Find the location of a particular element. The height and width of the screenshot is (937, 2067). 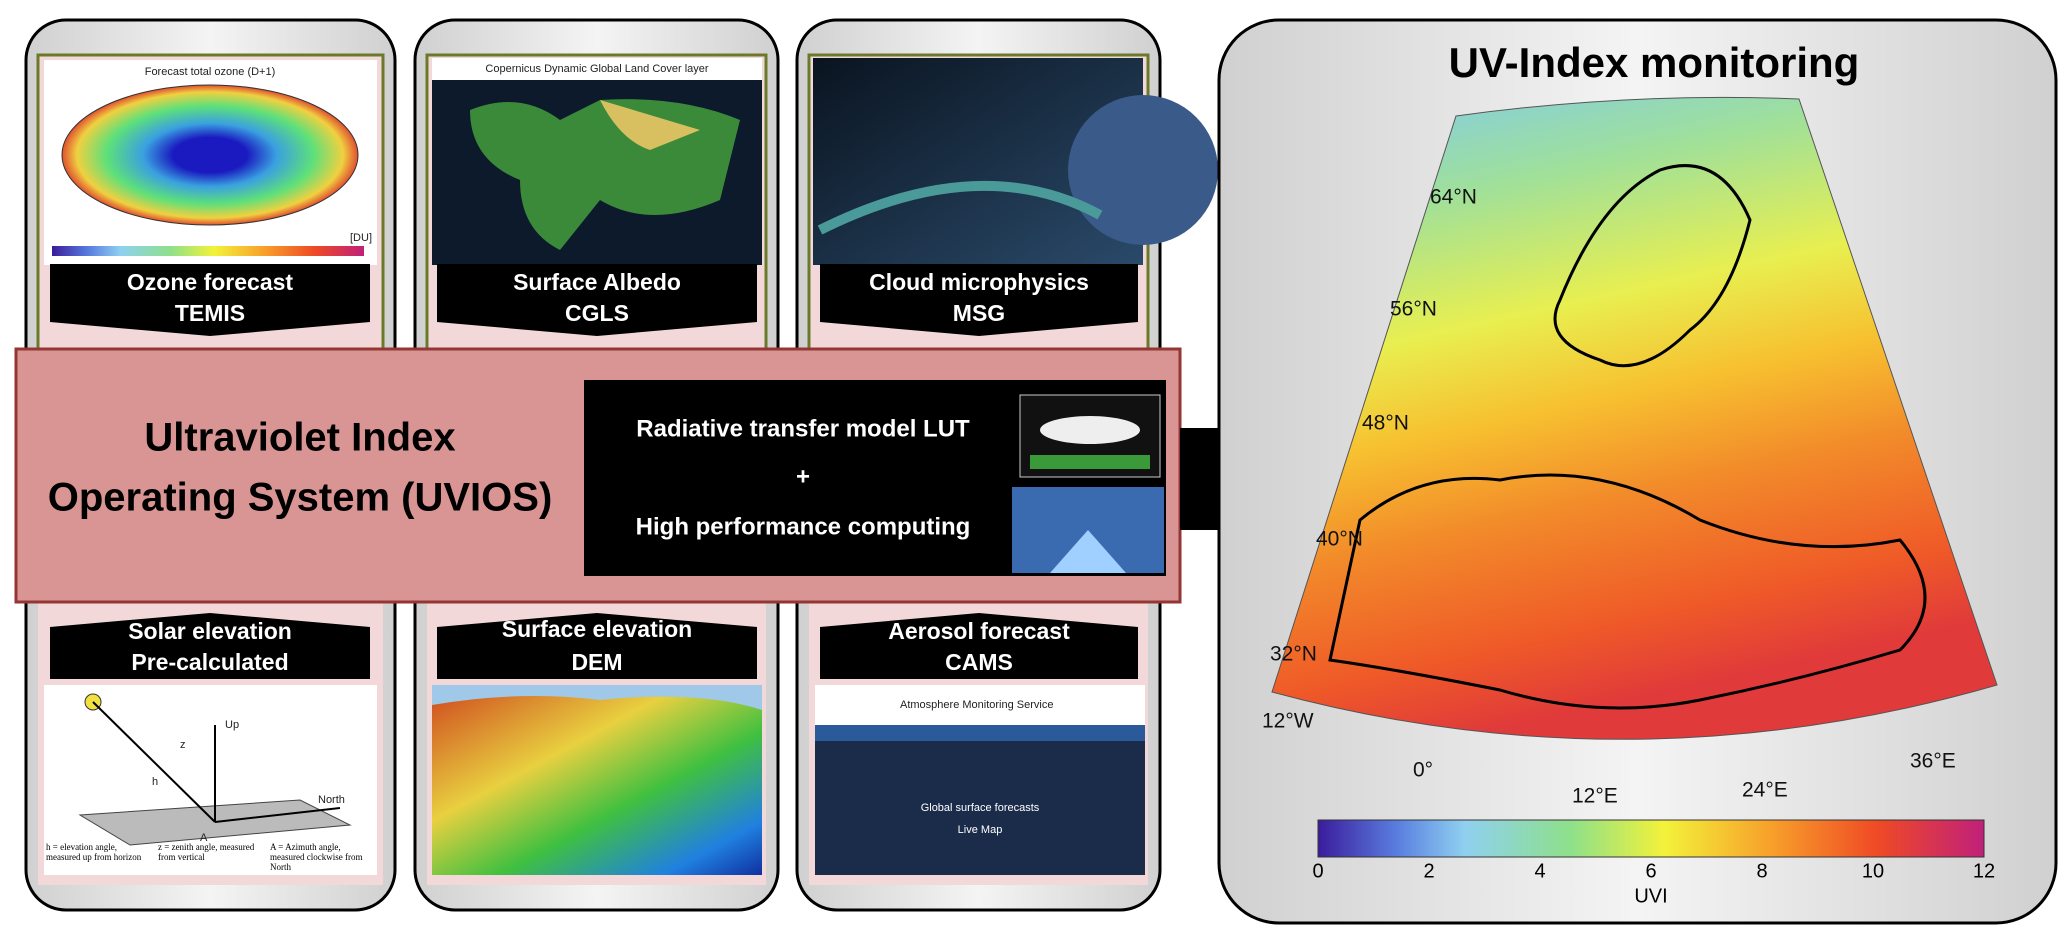

panel-source: CAMS is located at coordinates (979, 662).